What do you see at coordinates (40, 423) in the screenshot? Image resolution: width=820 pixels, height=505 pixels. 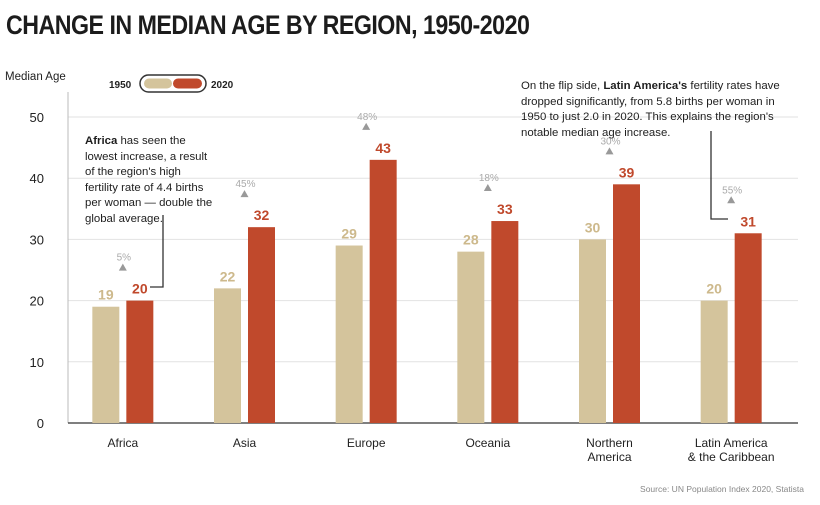 I see `y-tick-label: 0` at bounding box center [40, 423].